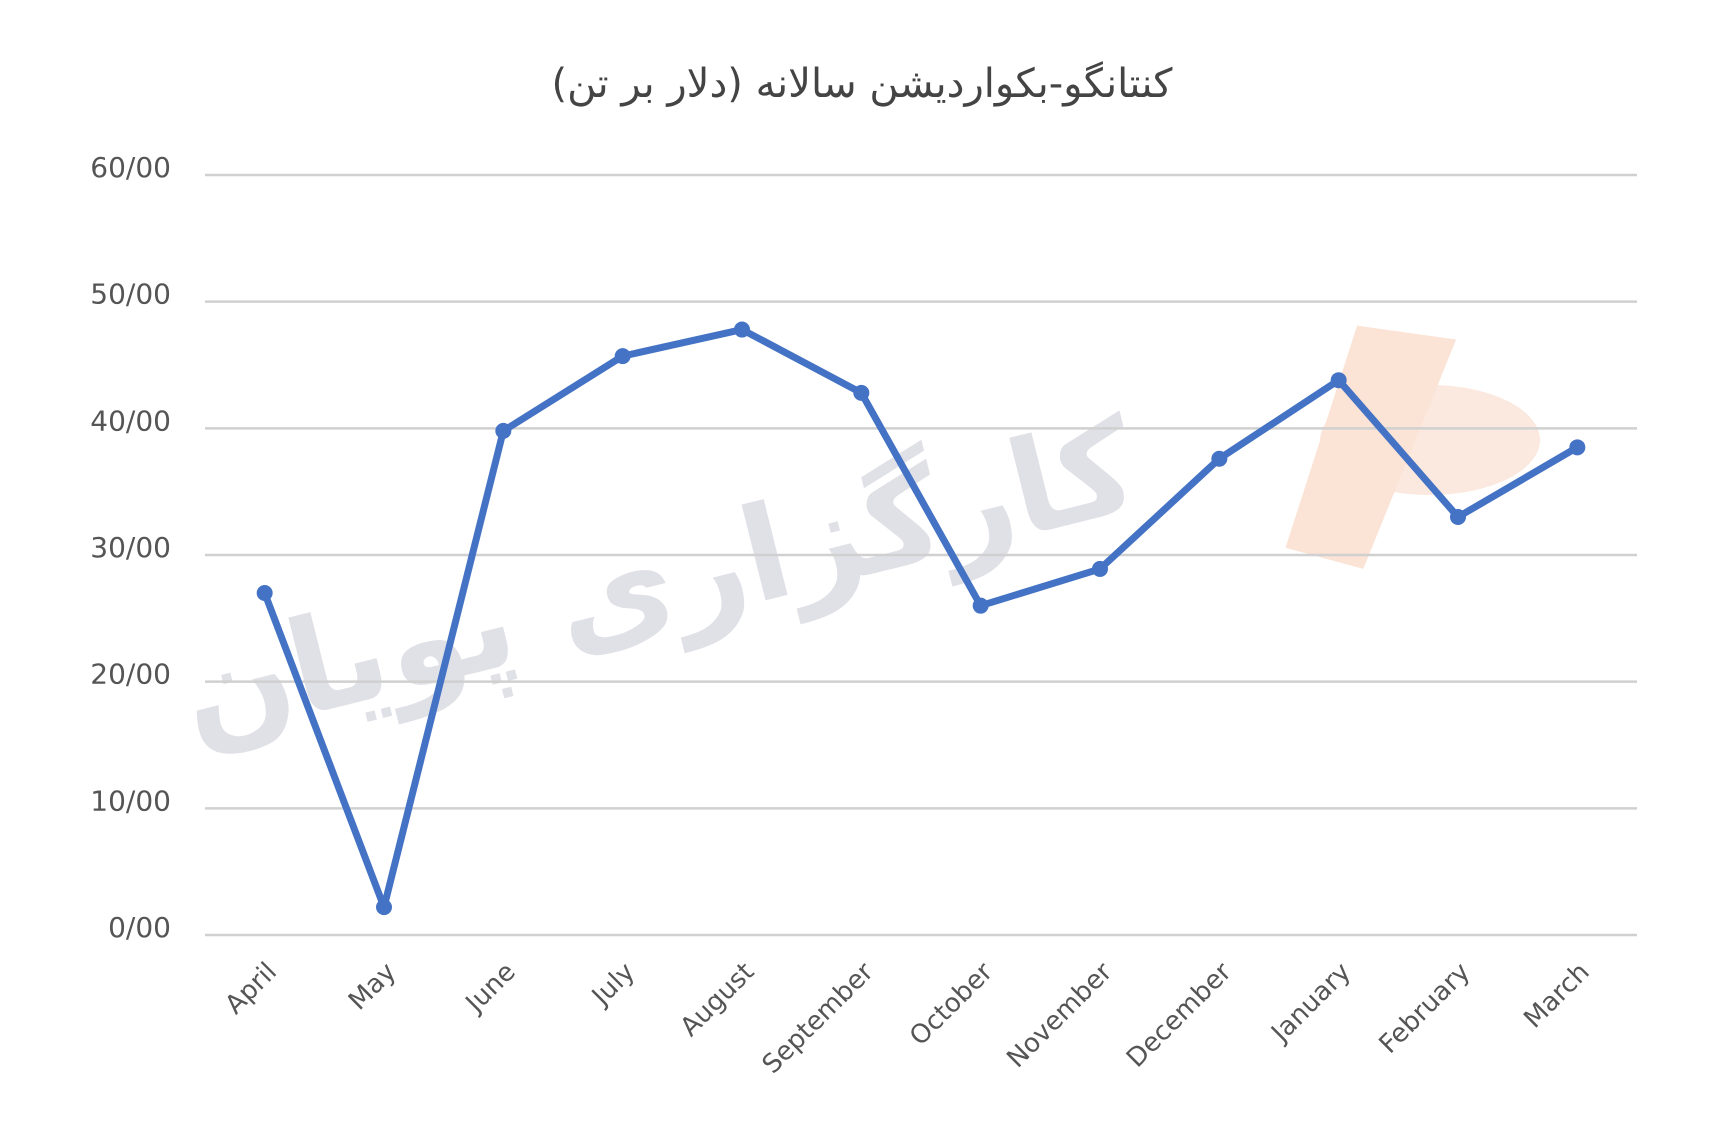  I want to click on x-tick-label: June, so click(490, 988).